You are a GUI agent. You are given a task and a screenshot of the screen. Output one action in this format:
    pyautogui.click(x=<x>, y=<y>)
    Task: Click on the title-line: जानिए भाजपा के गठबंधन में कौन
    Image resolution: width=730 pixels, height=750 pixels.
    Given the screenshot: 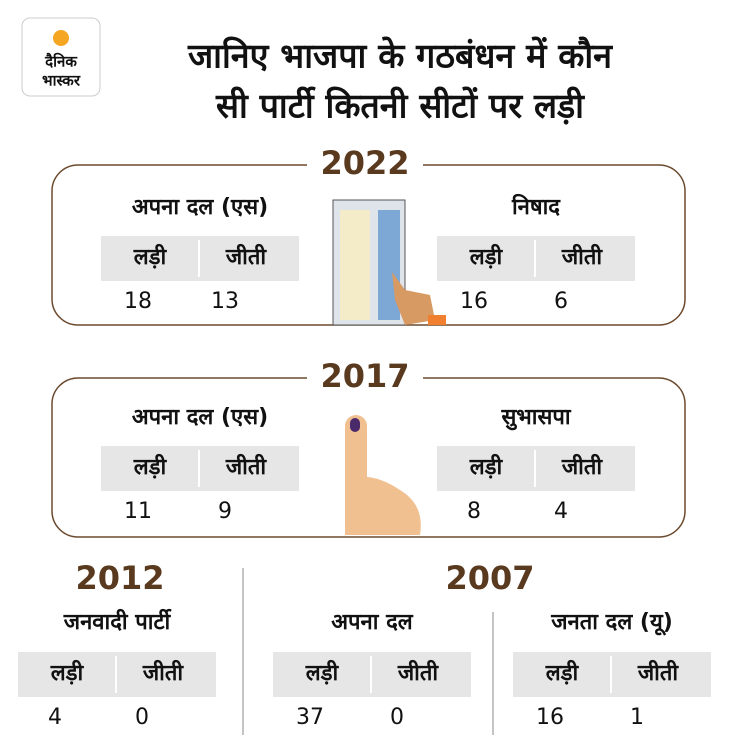 What is the action you would take?
    pyautogui.click(x=400, y=56)
    